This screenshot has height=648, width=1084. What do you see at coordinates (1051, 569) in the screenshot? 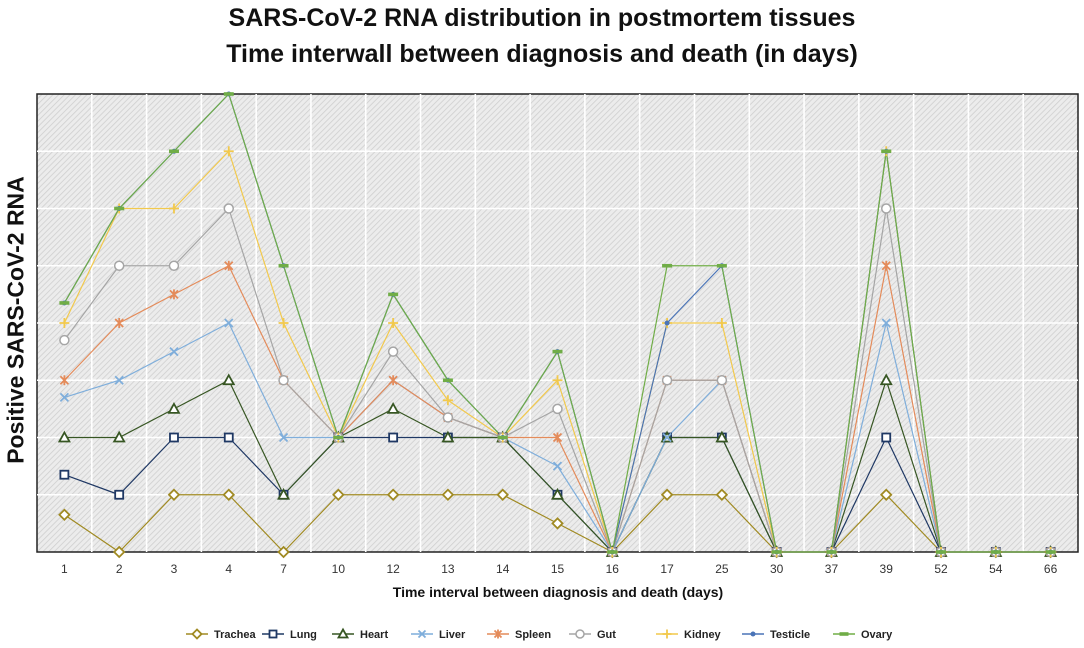
I see `x-tick-label: 66` at bounding box center [1051, 569].